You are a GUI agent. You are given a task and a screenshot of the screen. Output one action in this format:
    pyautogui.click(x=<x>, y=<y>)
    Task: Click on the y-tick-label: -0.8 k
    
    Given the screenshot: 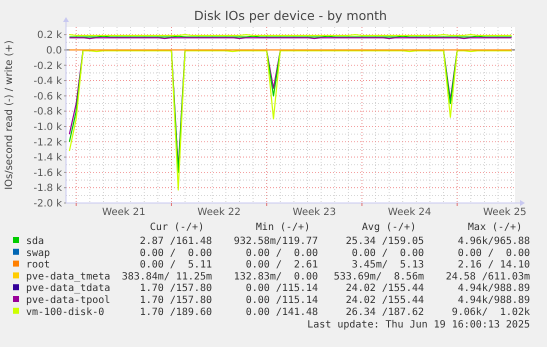 What is the action you would take?
    pyautogui.click(x=48, y=112)
    